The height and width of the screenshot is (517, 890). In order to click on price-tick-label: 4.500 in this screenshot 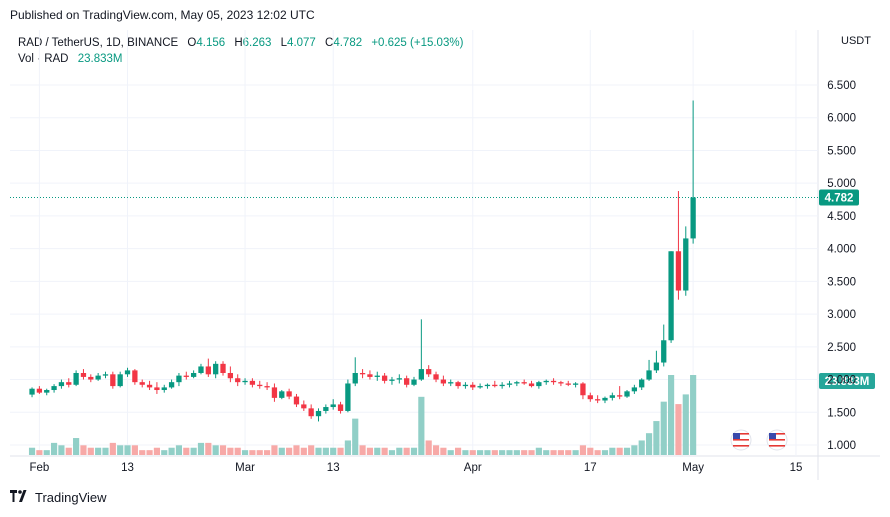, I will do `click(841, 217)`.